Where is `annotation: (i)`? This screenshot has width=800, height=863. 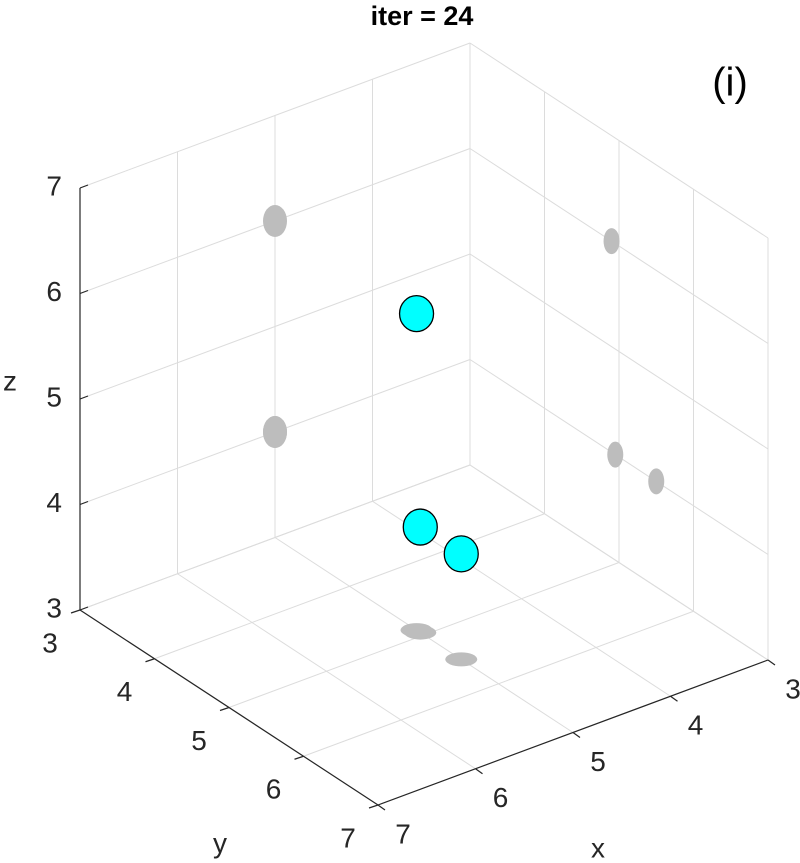
annotation: (i) is located at coordinates (730, 83).